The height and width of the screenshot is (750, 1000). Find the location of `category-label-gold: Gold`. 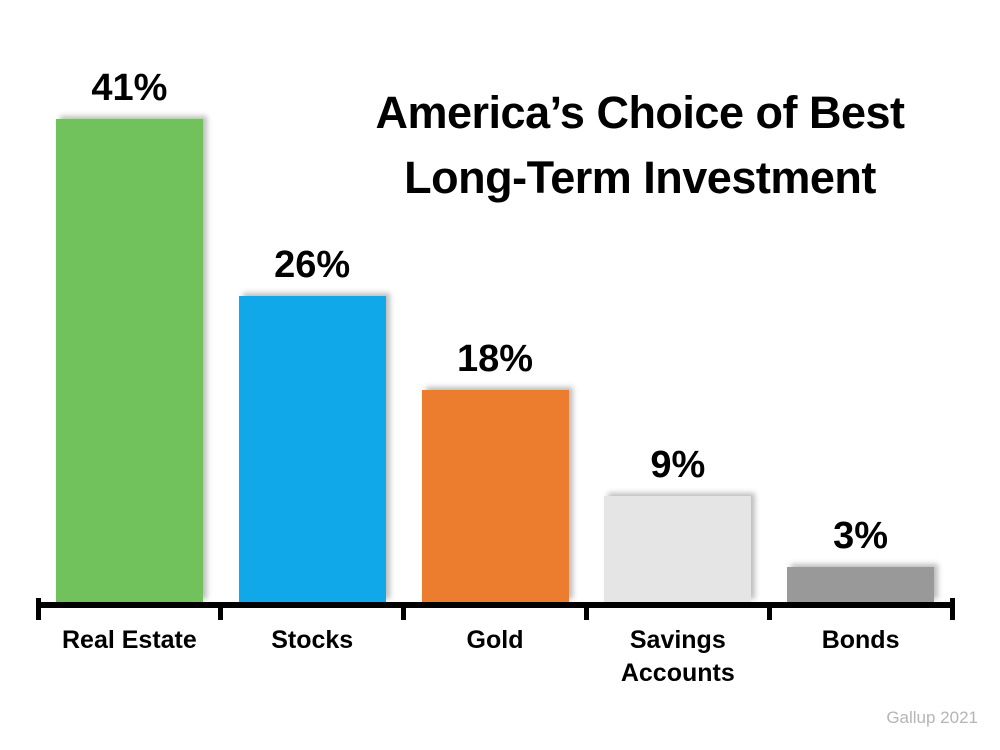

category-label-gold: Gold is located at coordinates (495, 640).